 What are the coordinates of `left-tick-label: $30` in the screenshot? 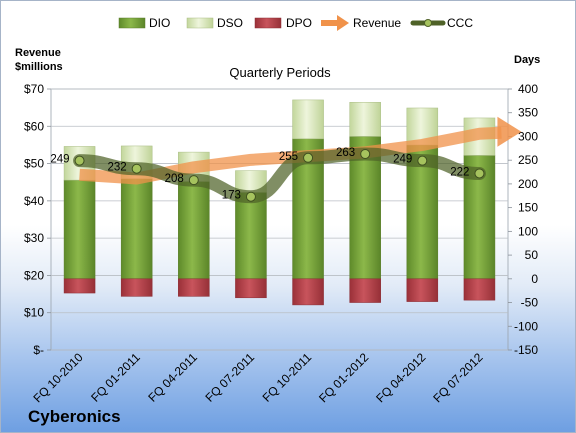 It's located at (34, 238).